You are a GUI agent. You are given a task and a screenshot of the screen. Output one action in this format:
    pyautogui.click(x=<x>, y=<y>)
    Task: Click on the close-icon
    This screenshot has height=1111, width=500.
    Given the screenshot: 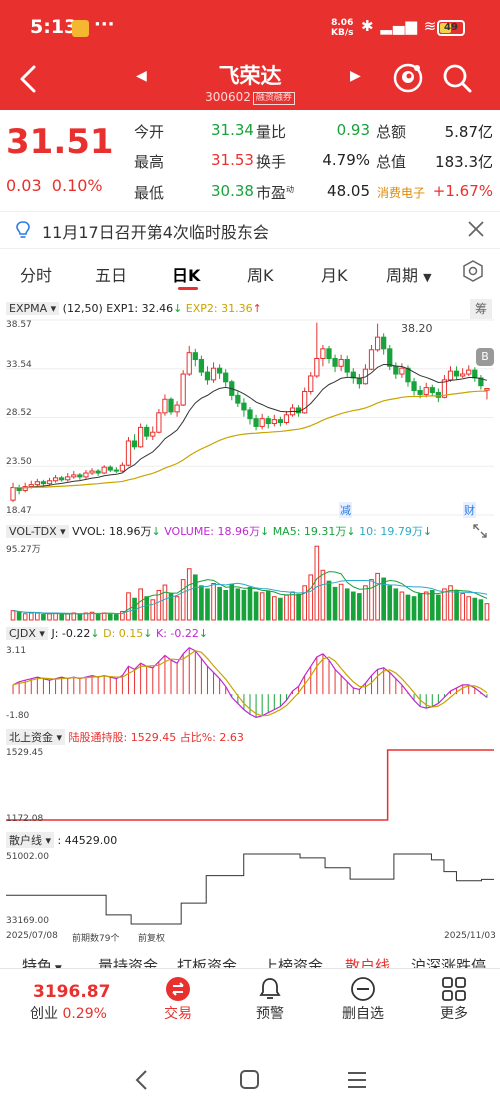 What is the action you would take?
    pyautogui.click(x=476, y=229)
    